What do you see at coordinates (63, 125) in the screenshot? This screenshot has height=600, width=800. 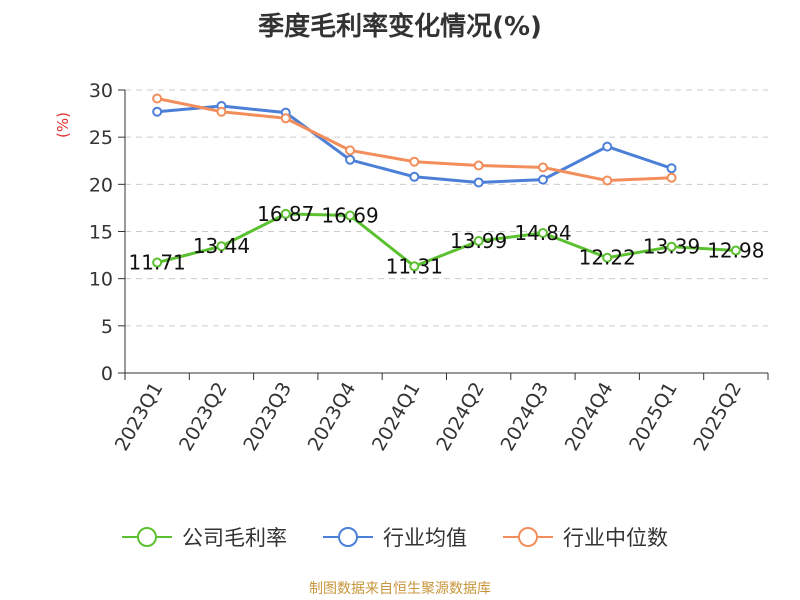 I see `y-axis-label: (%)` at bounding box center [63, 125].